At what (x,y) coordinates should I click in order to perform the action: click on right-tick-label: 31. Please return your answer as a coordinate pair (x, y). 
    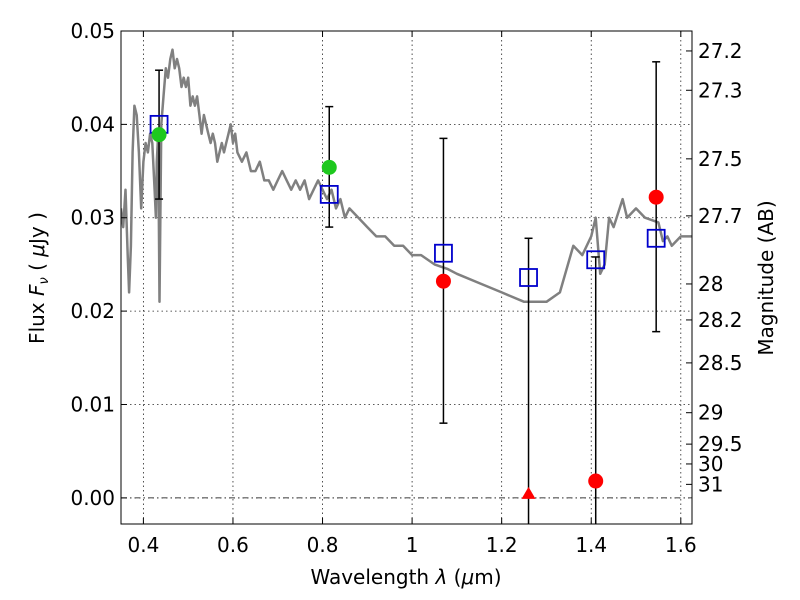
    Looking at the image, I should click on (710, 484).